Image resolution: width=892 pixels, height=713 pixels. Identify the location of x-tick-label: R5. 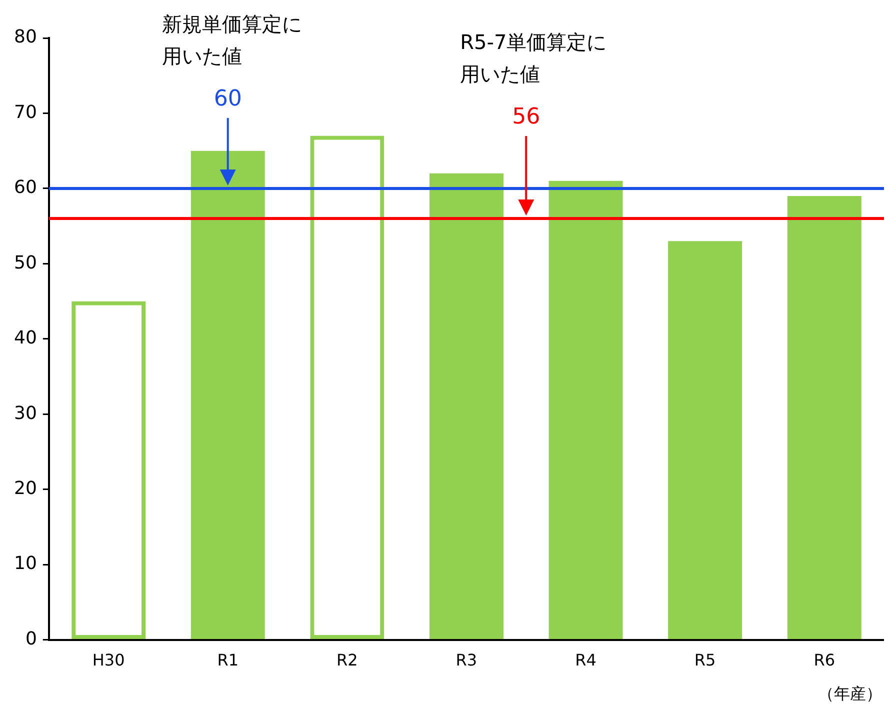
(705, 660).